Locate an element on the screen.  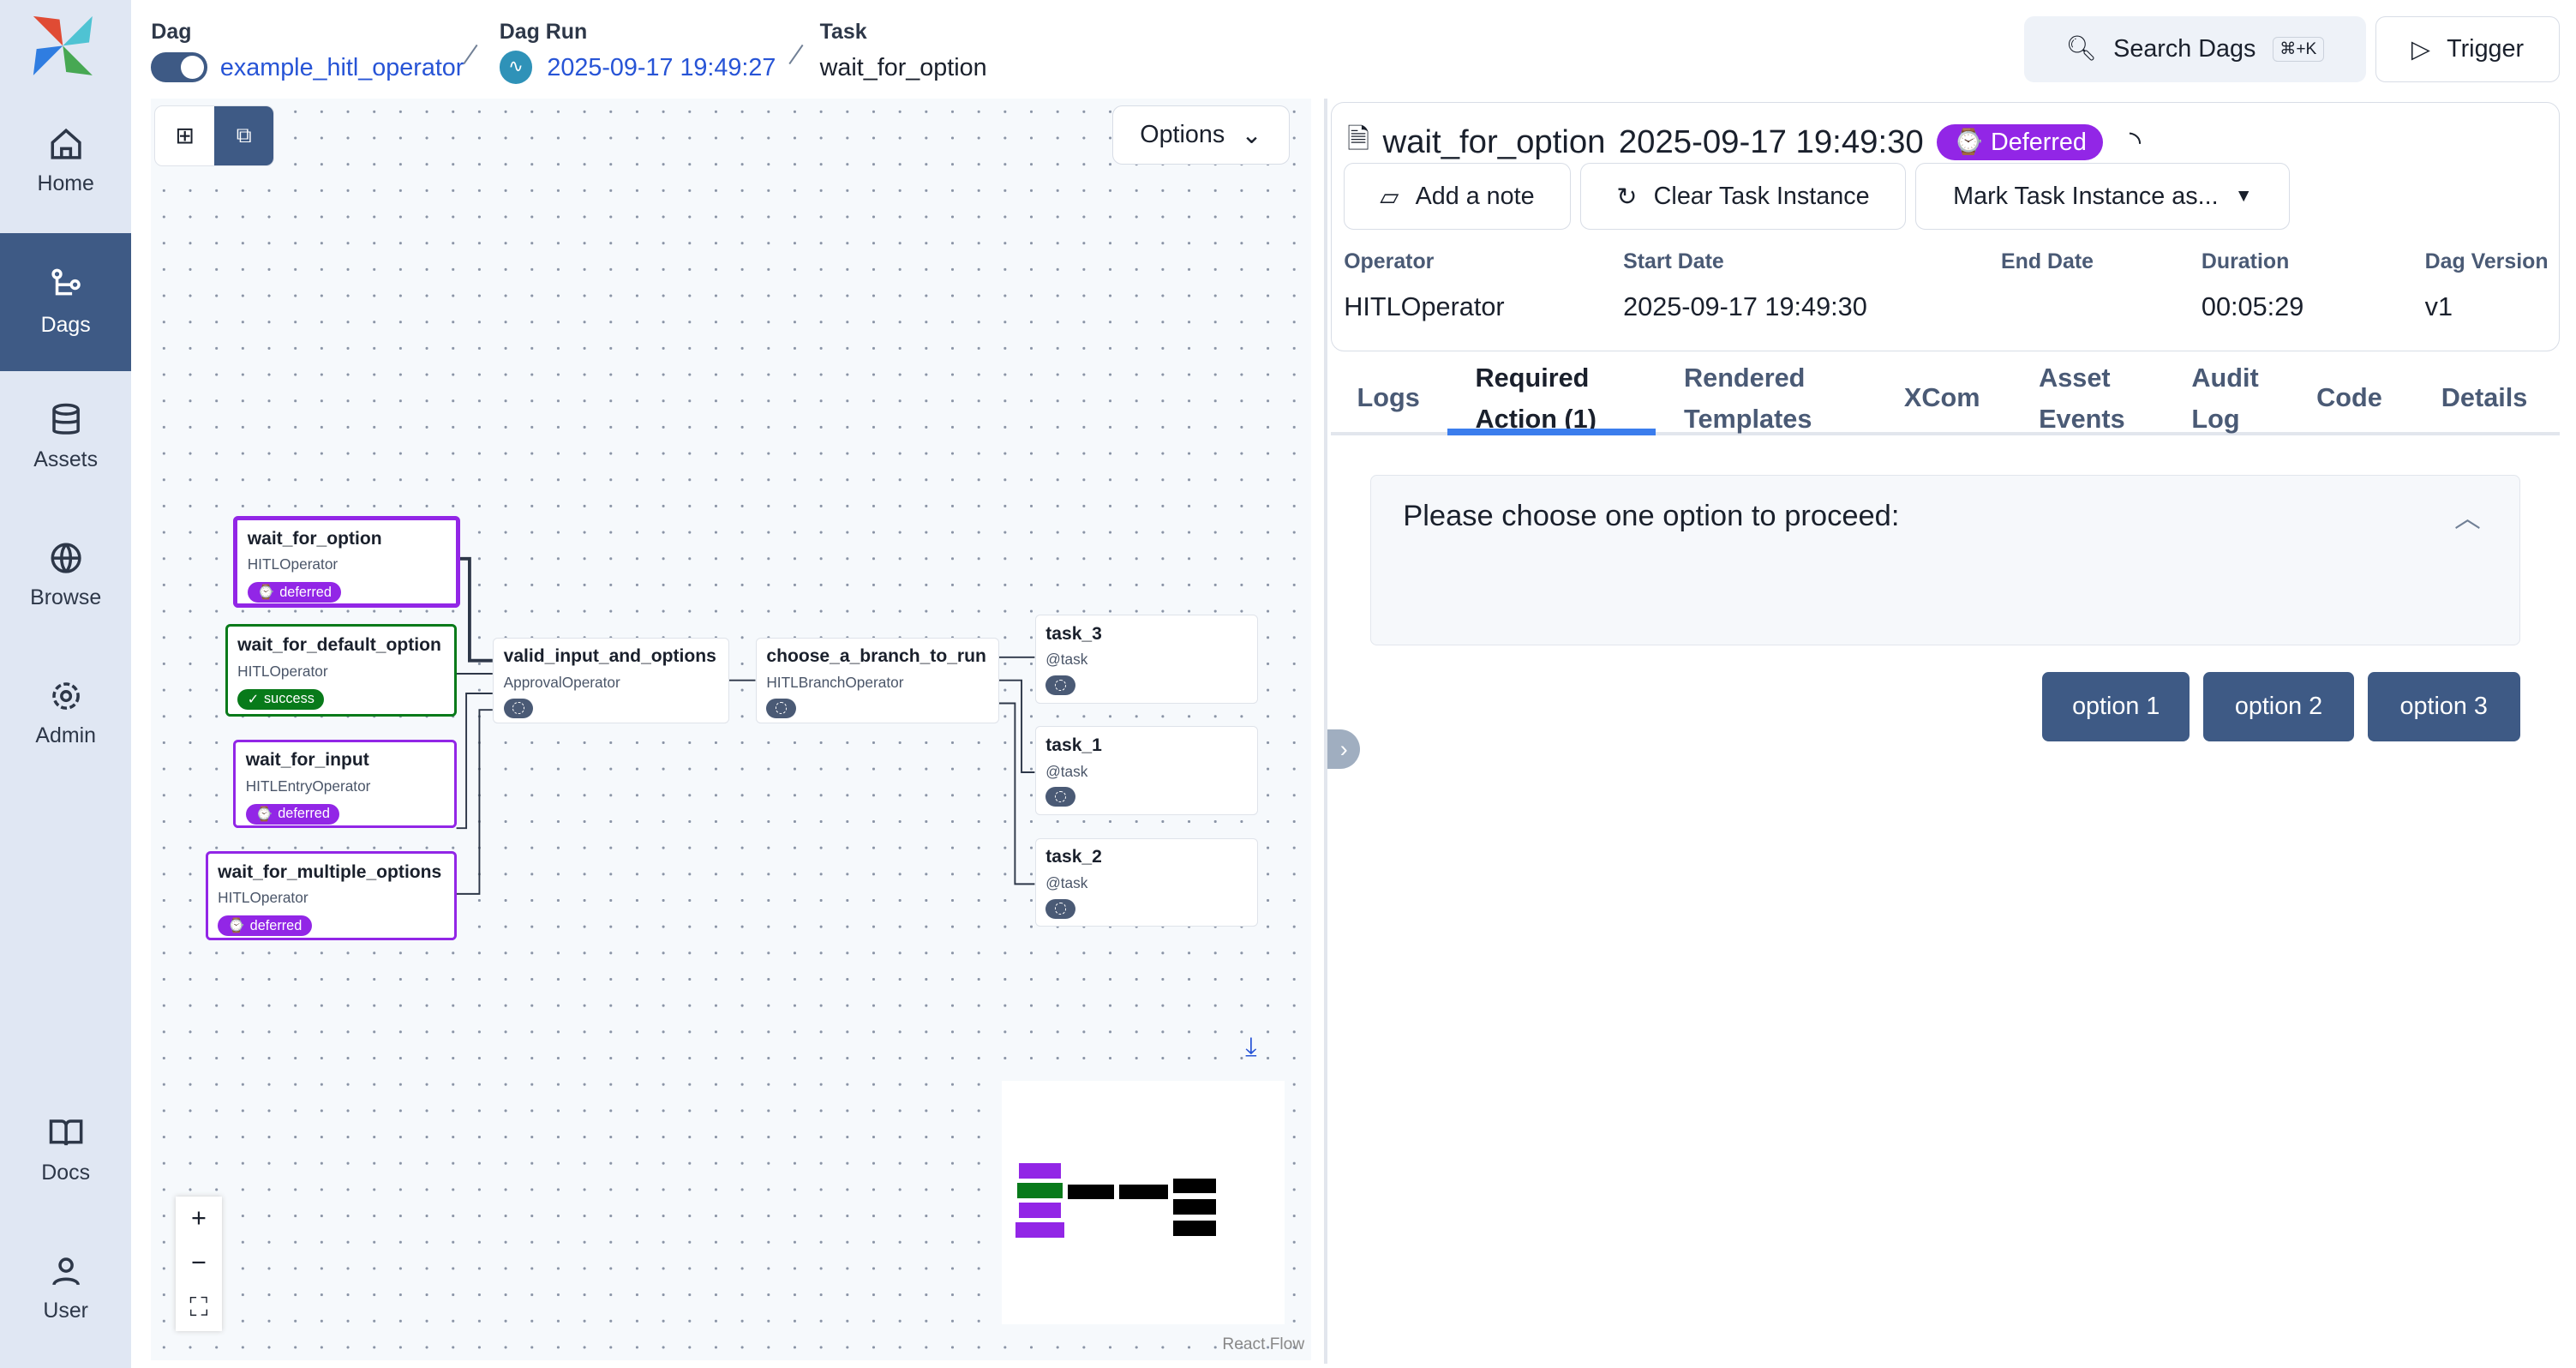
tab-logs: Logs is located at coordinates (1388, 397).